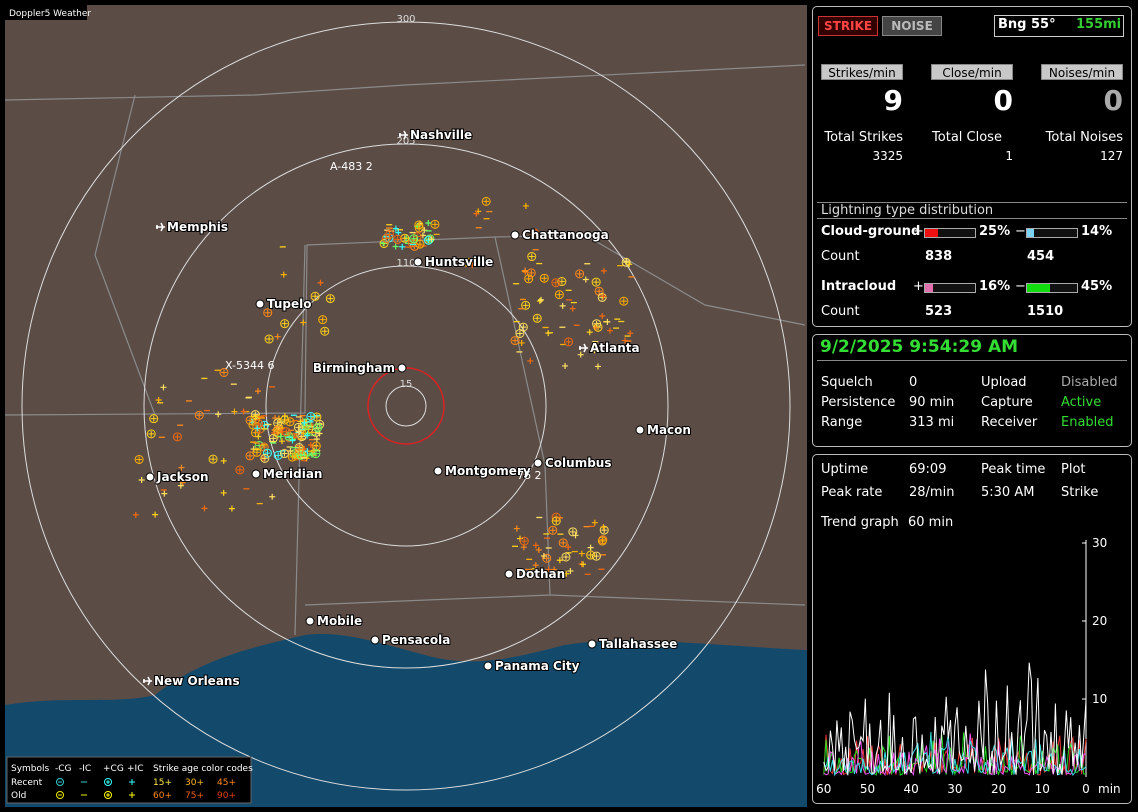 This screenshot has height=812, width=1138. Describe the element at coordinates (565, 235) in the screenshot. I see `city-label: Chattanooga` at that location.